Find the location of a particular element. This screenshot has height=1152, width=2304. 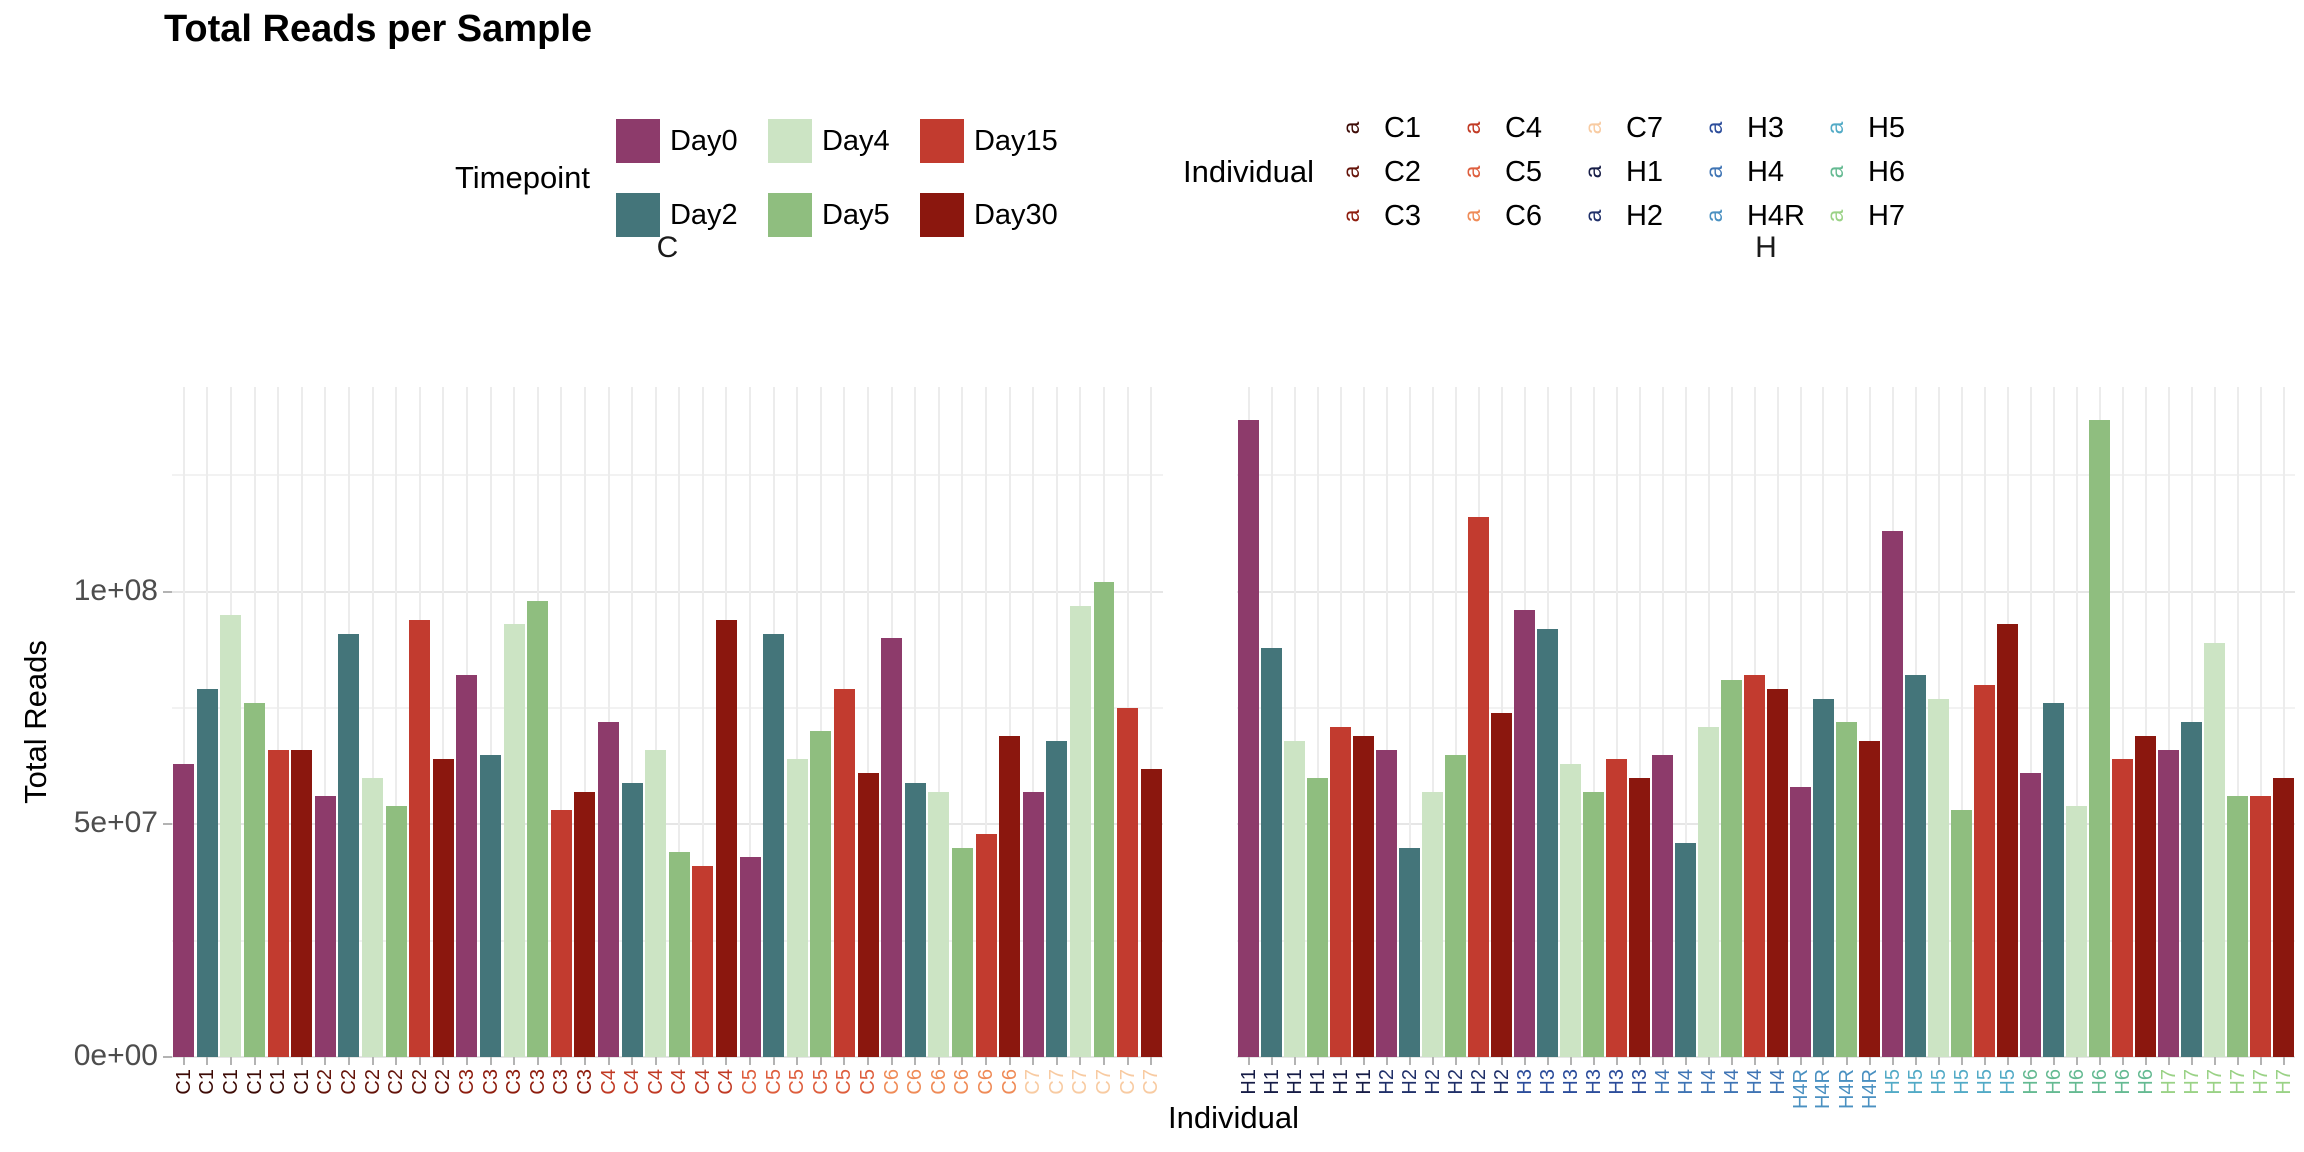

bar-C2-Day2 is located at coordinates (349, 845).